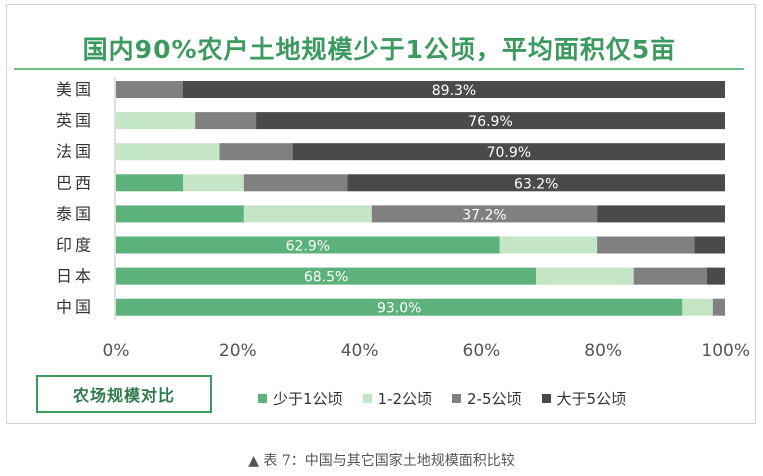 Image resolution: width=763 pixels, height=476 pixels. What do you see at coordinates (75, 89) in the screenshot?
I see `category-label-row-1: 美国` at bounding box center [75, 89].